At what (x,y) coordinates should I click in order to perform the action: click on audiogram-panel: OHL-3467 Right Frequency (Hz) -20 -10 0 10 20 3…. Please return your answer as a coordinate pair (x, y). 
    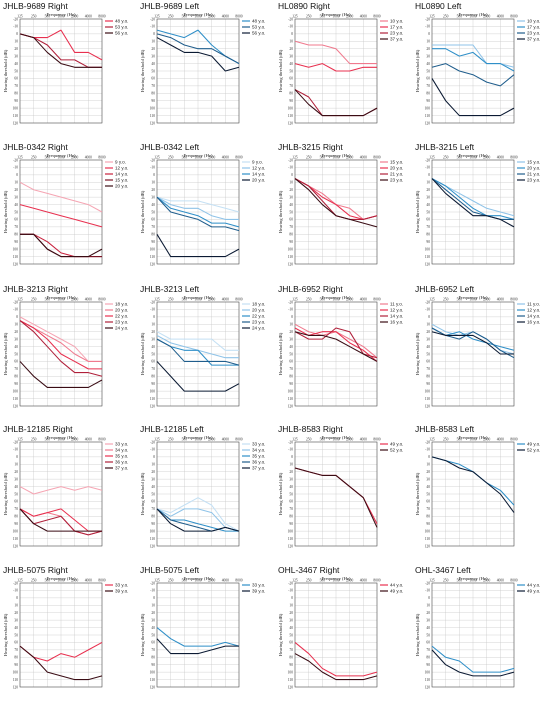
    Looking at the image, I should click on (343, 633).